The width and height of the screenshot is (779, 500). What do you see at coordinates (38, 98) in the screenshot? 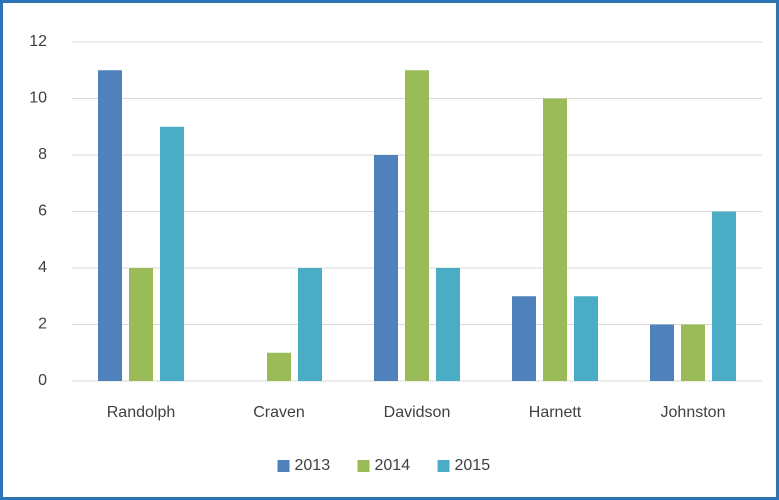
I see `y-tick-label: 10` at bounding box center [38, 98].